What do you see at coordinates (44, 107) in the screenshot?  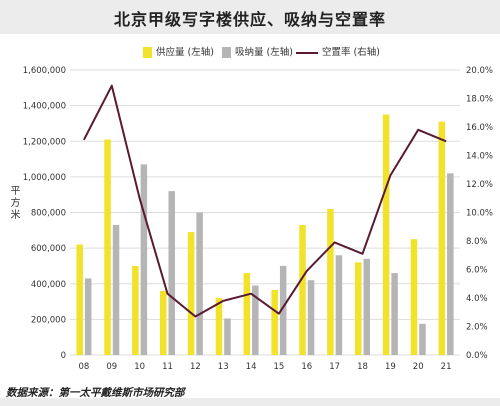 I see `y-left-tick-label: 1,400,000` at bounding box center [44, 107].